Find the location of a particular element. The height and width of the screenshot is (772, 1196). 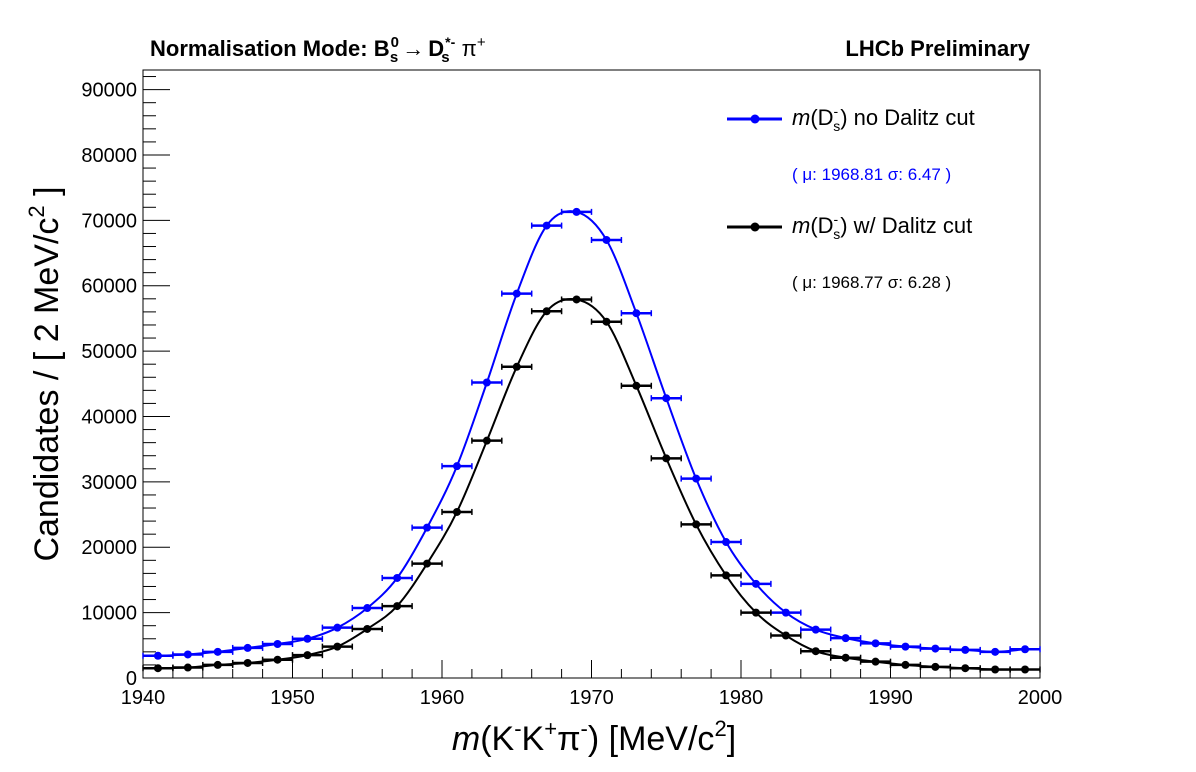

y-tick-label: 70000 is located at coordinates (109, 221).